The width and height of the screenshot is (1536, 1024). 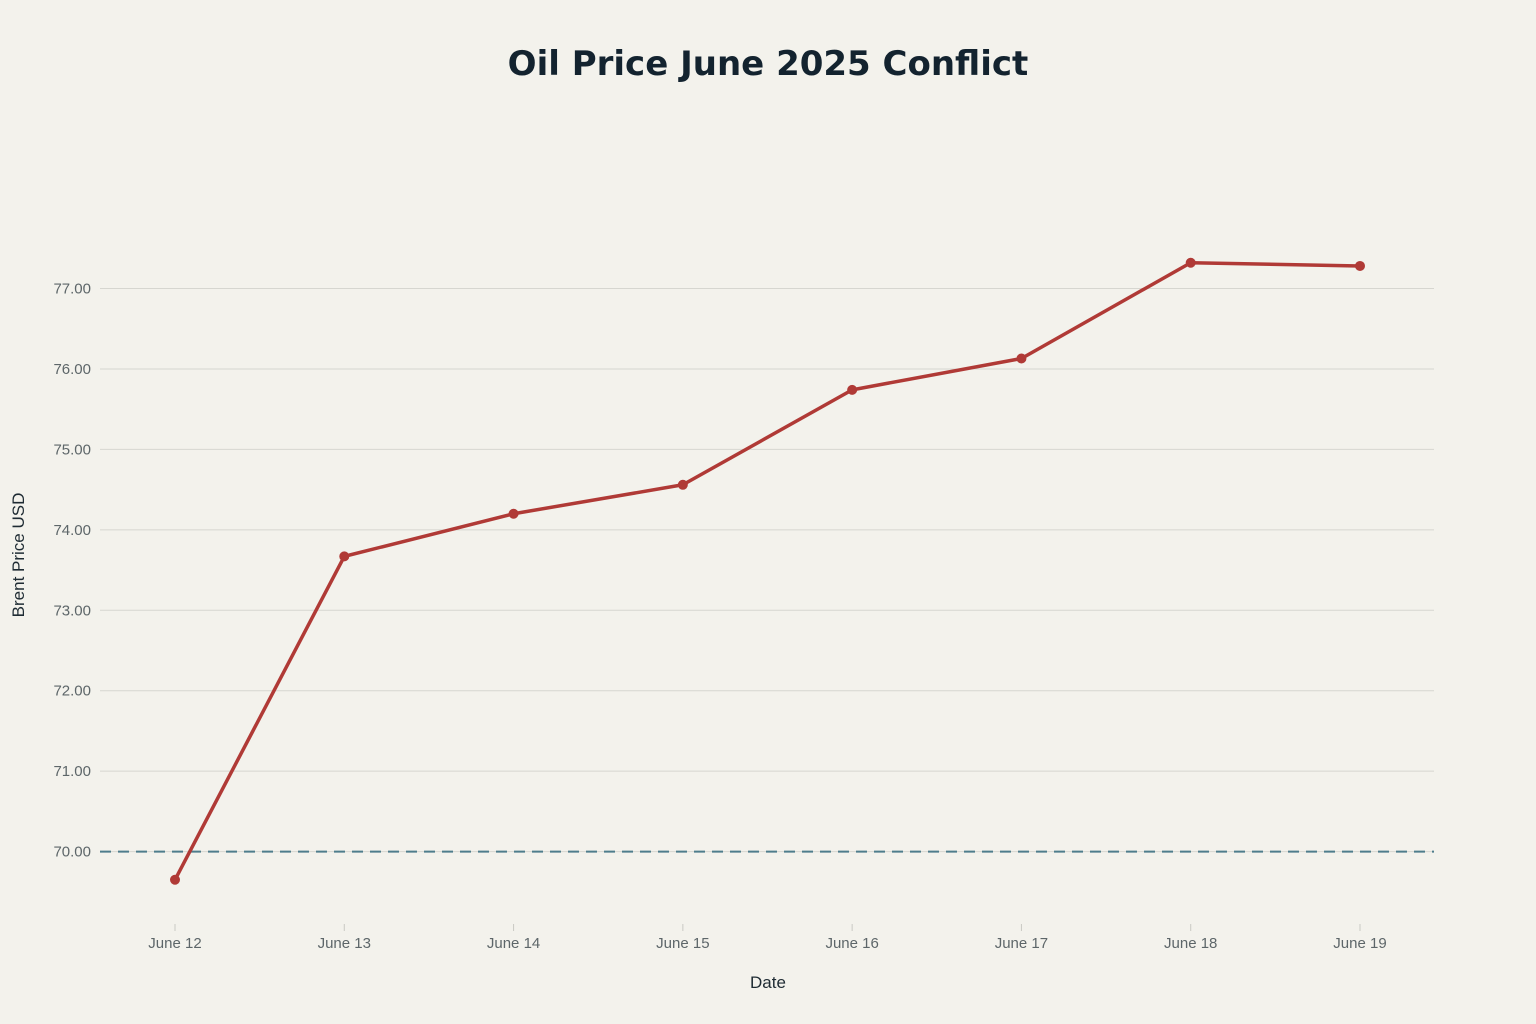 I want to click on y-axis-ticks: 70.00 71.00 72.00 73.00 74.00 75.00 76.00 77.00, so click(x=72, y=570).